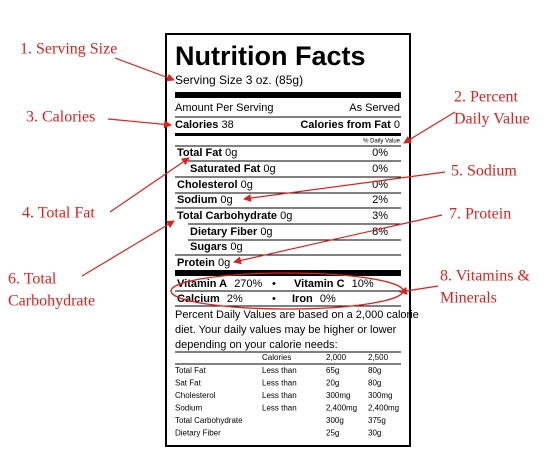 This screenshot has height=471, width=550. Describe the element at coordinates (287, 291) in the screenshot. I see `highlight-ellipse` at that location.